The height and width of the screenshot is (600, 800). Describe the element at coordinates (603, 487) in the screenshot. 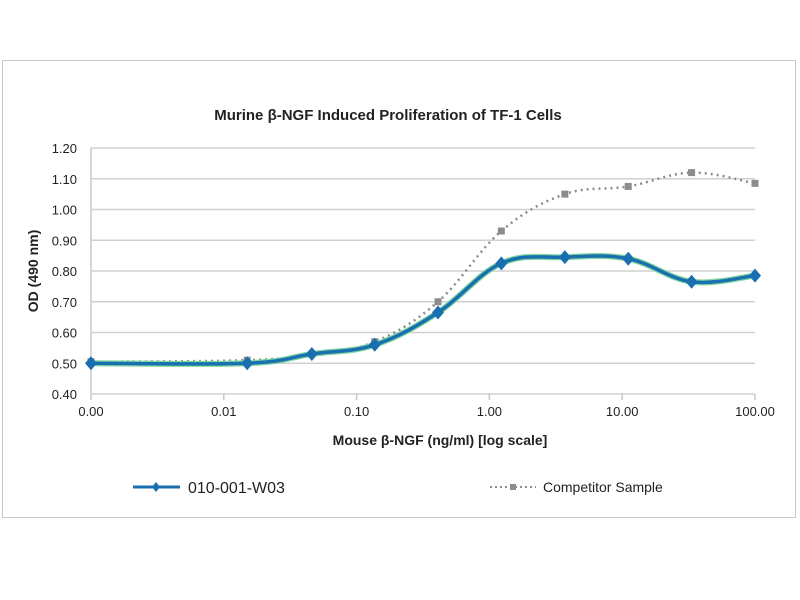

I see `legend-label-competitor: Competitor Sample` at that location.